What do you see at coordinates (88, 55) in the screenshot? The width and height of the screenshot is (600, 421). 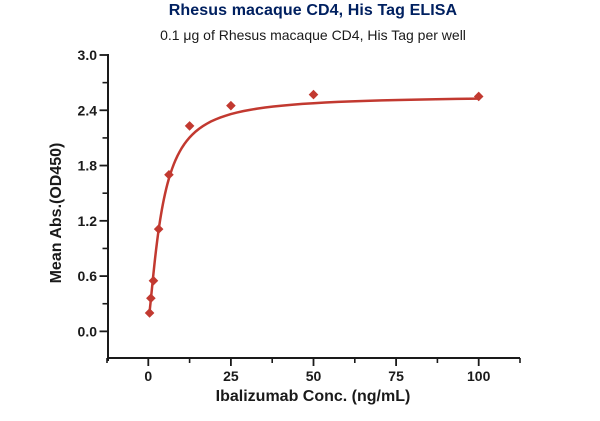 I see `y-tick-label: 3.0` at bounding box center [88, 55].